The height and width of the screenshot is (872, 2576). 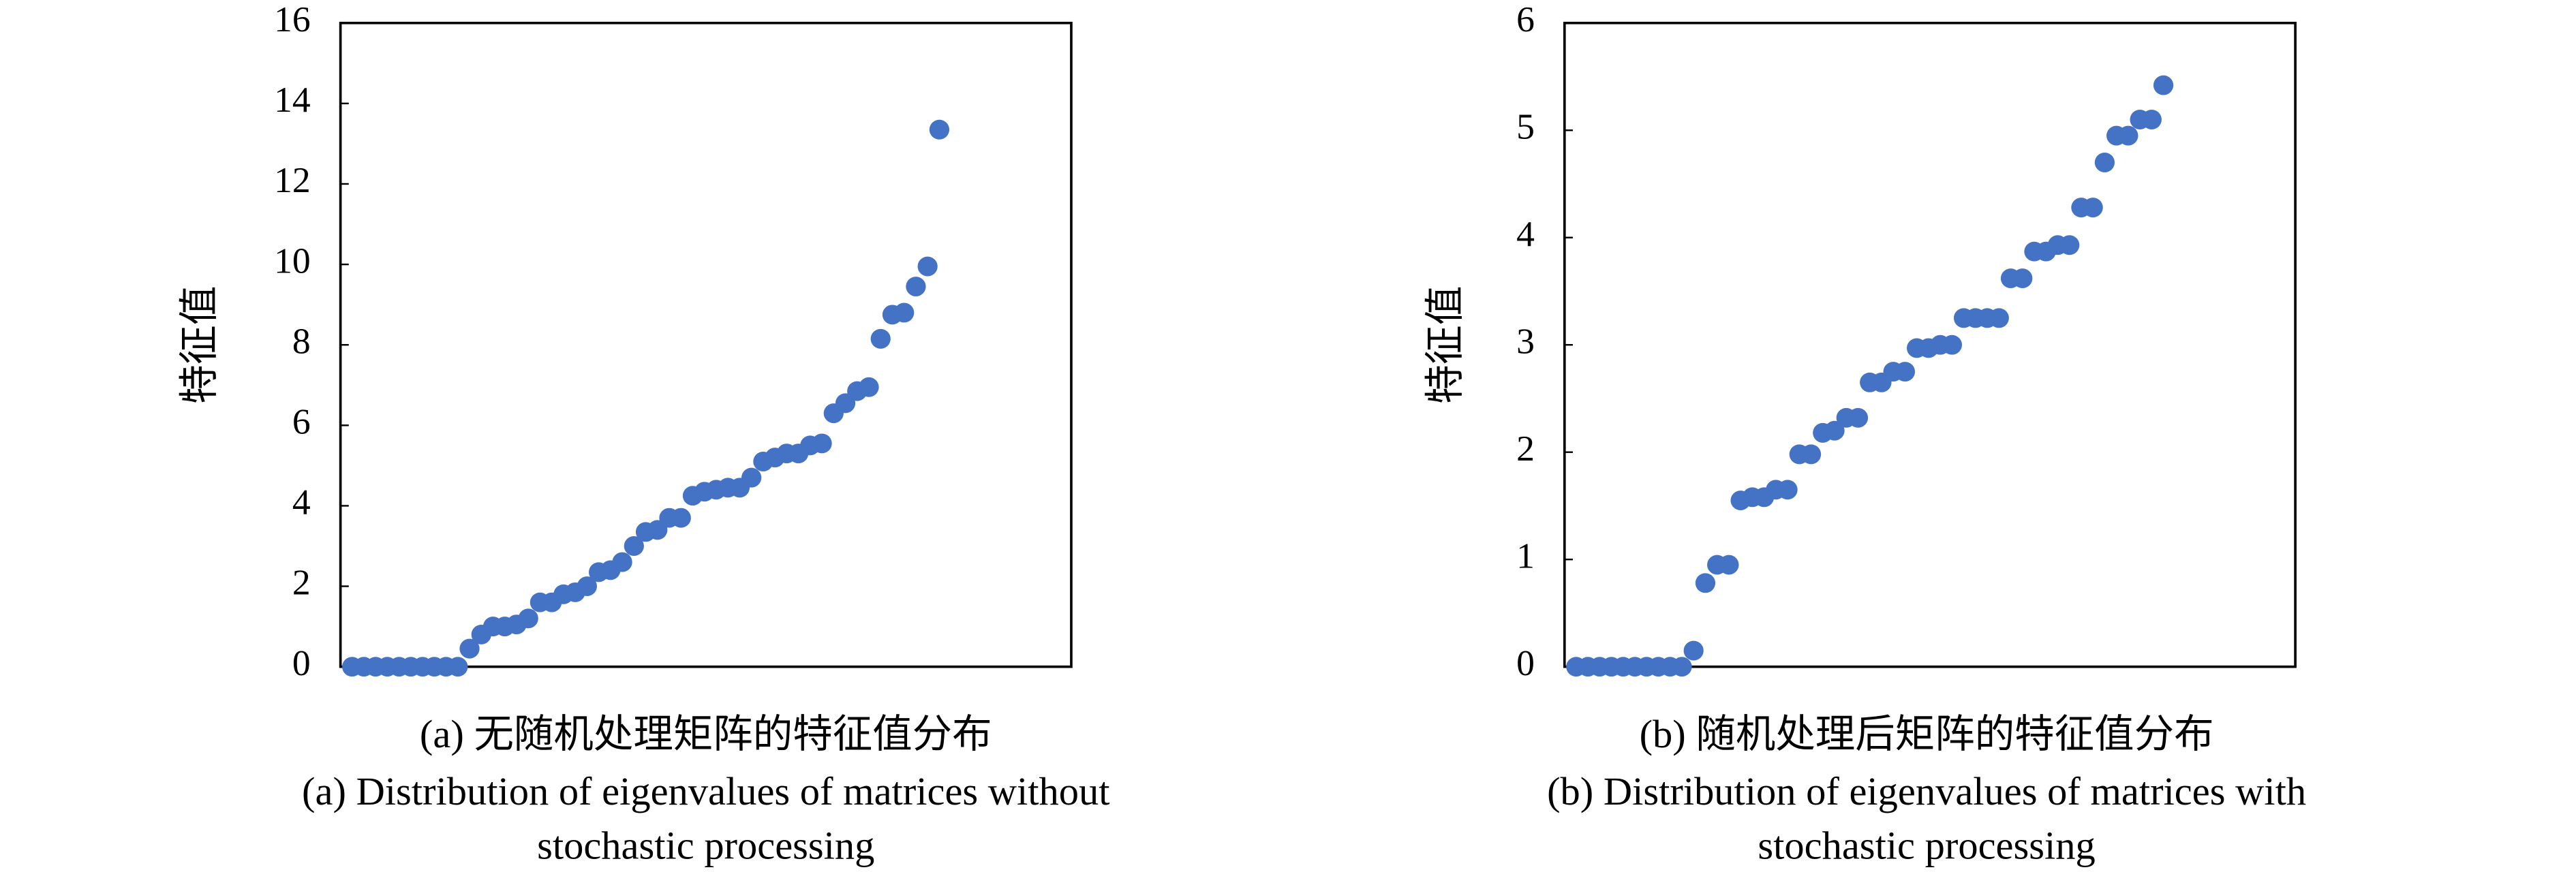 I want to click on caption-line: (a) 无随机处理矩阵的特征值分布, so click(x=706, y=734).